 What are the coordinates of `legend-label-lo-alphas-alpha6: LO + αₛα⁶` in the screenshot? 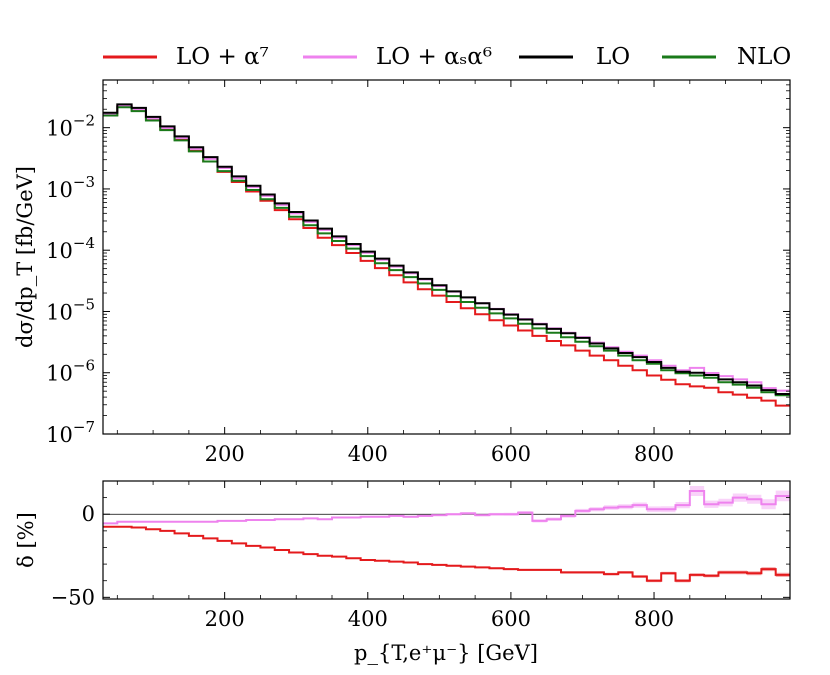 It's located at (434, 57).